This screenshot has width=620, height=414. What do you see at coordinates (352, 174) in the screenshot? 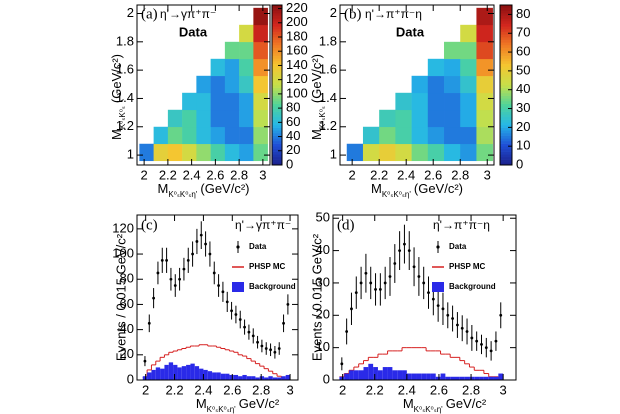
I see `x-tick-label: 2` at bounding box center [352, 174].